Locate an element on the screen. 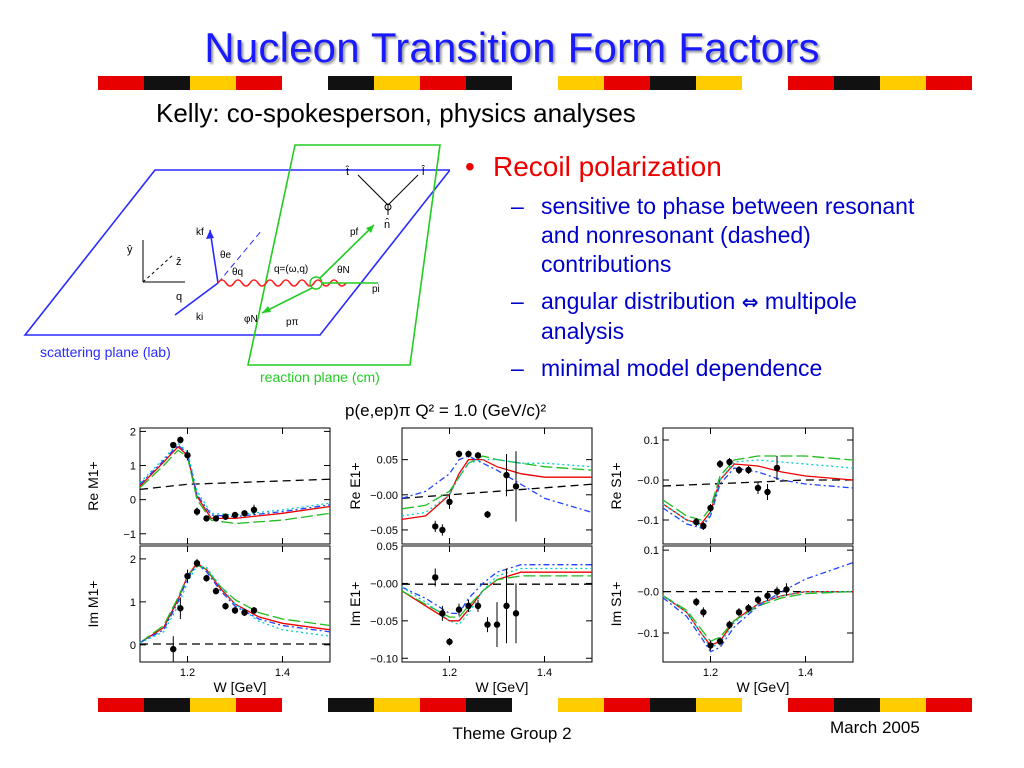 This screenshot has height=768, width=1024. q-def-label: q=(ω,q) is located at coordinates (291, 269).